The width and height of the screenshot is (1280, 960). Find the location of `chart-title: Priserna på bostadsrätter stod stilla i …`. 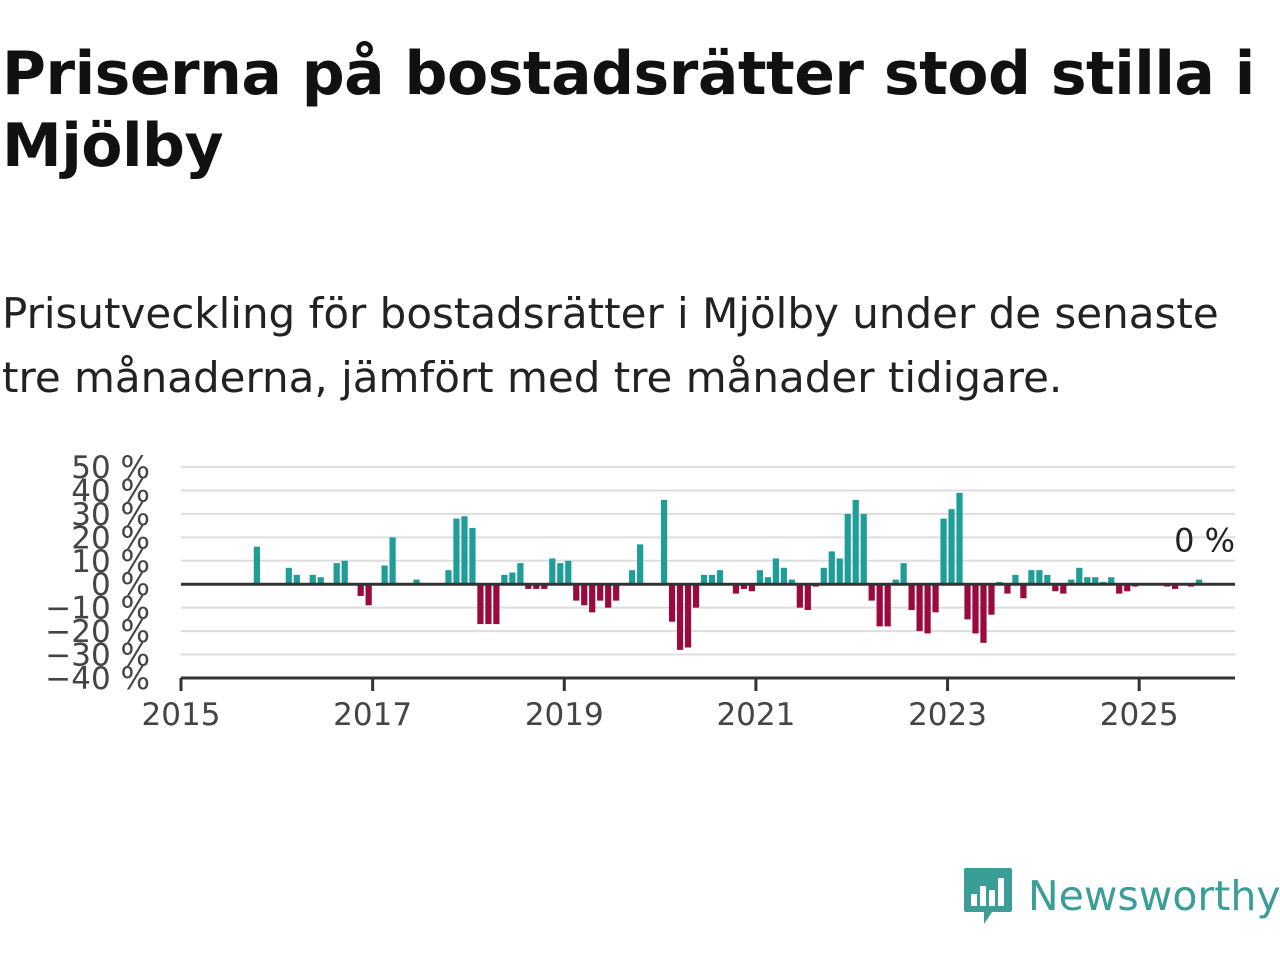

chart-title: Priserna på bostadsrätter stod stilla i … is located at coordinates (628, 110).